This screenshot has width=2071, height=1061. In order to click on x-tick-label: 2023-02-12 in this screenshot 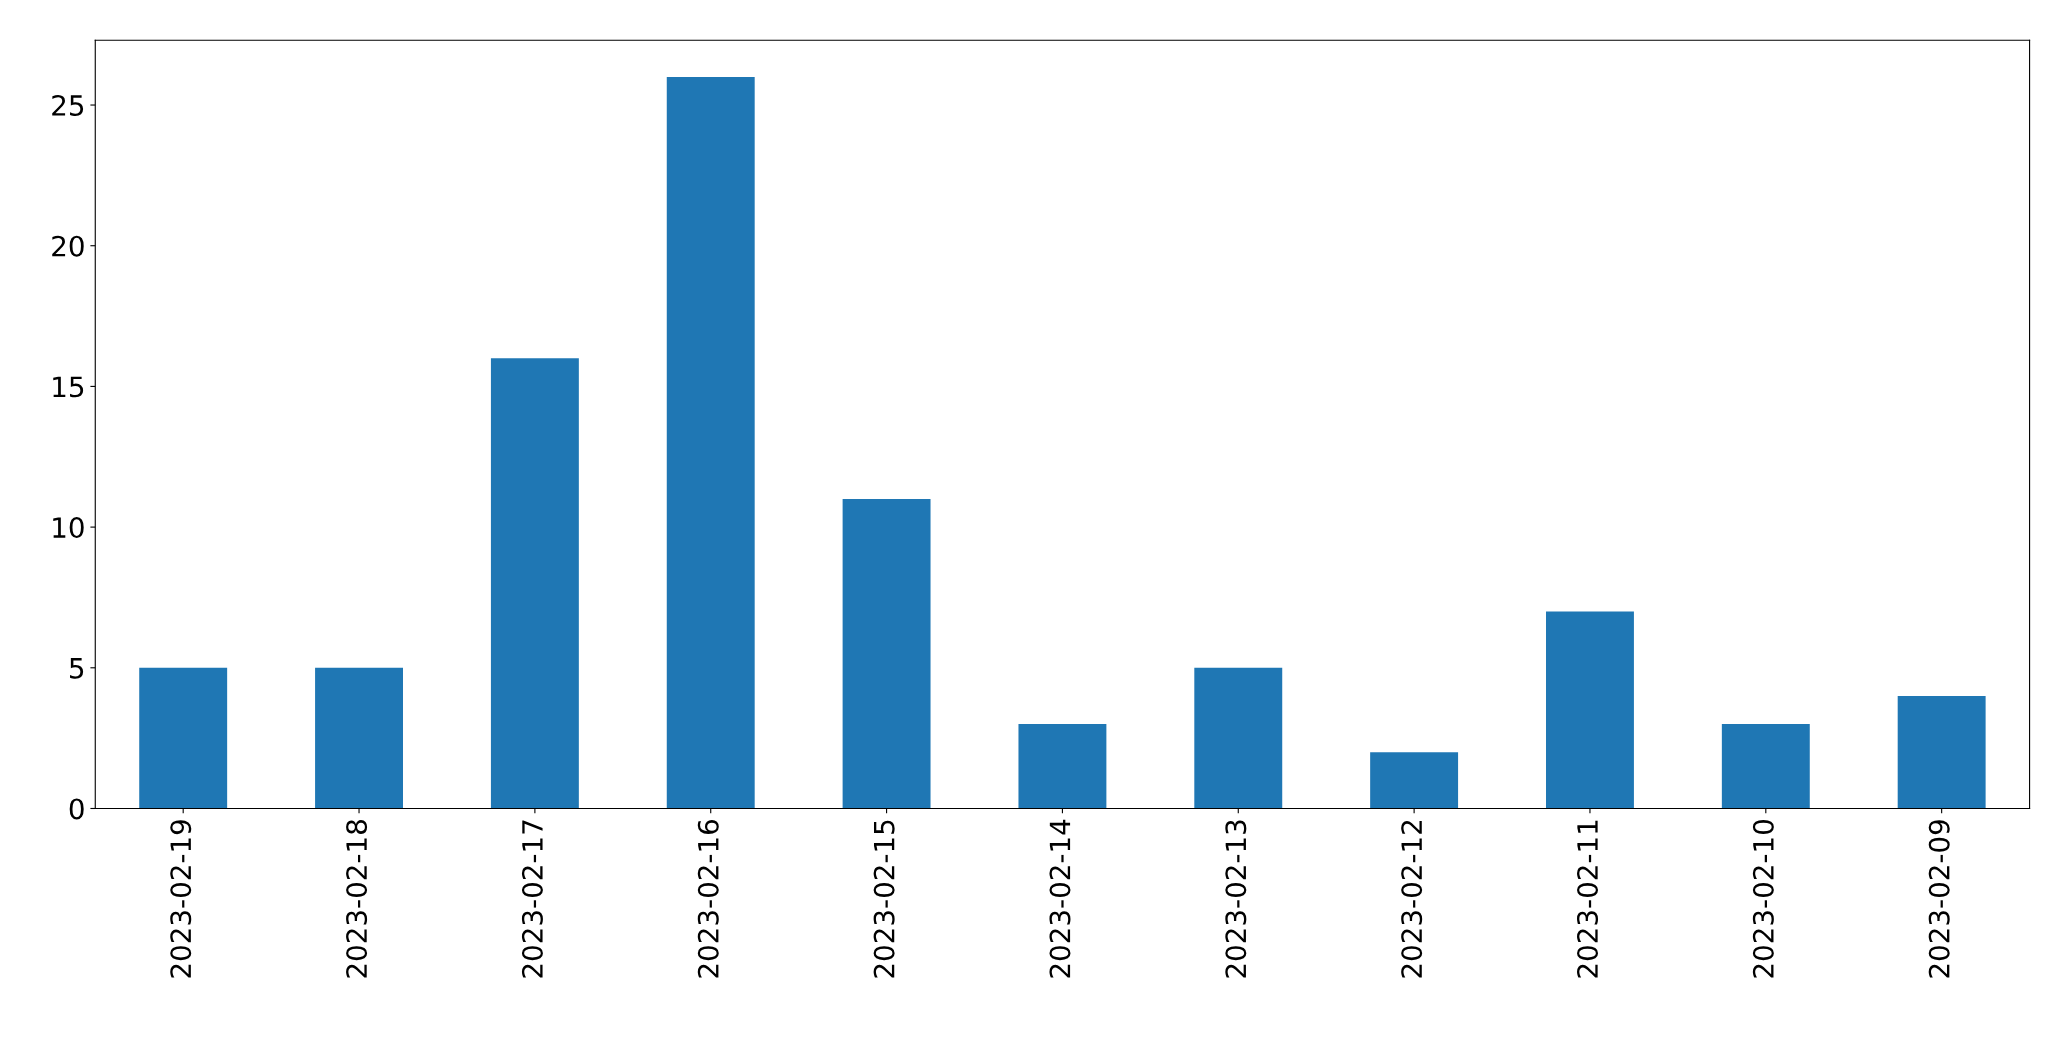, I will do `click(1412, 899)`.